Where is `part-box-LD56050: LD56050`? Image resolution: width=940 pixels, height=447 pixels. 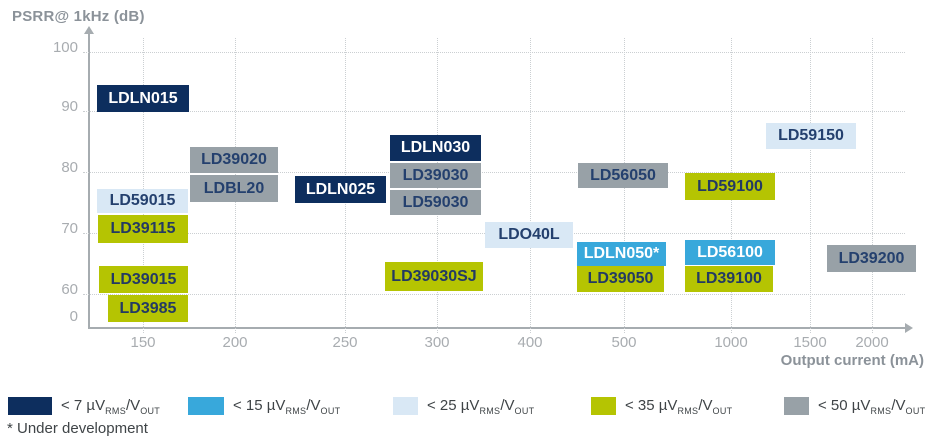
part-box-LD56050: LD56050 is located at coordinates (623, 175).